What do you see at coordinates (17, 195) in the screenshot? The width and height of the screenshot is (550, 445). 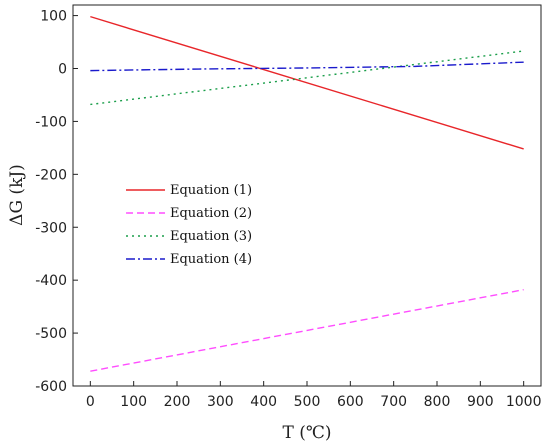 I see `y-axis-title: ΔG (kJ)` at bounding box center [17, 195].